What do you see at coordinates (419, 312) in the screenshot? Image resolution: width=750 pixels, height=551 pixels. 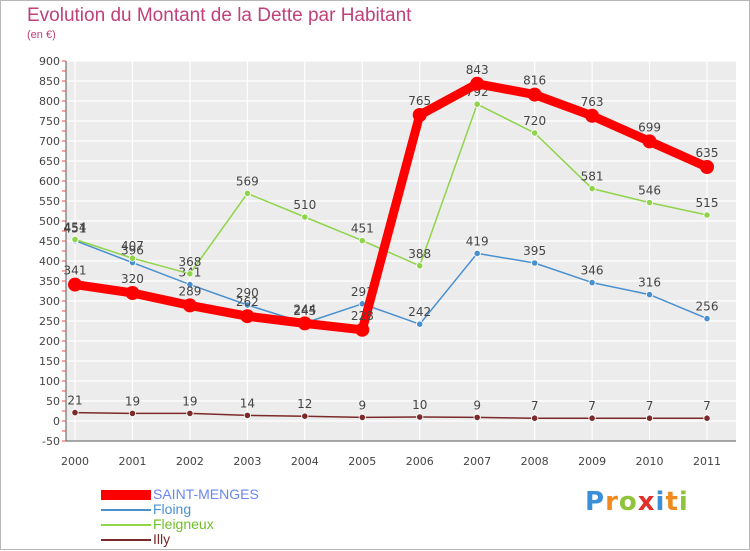 I see `data-label-floing: 242` at bounding box center [419, 312].